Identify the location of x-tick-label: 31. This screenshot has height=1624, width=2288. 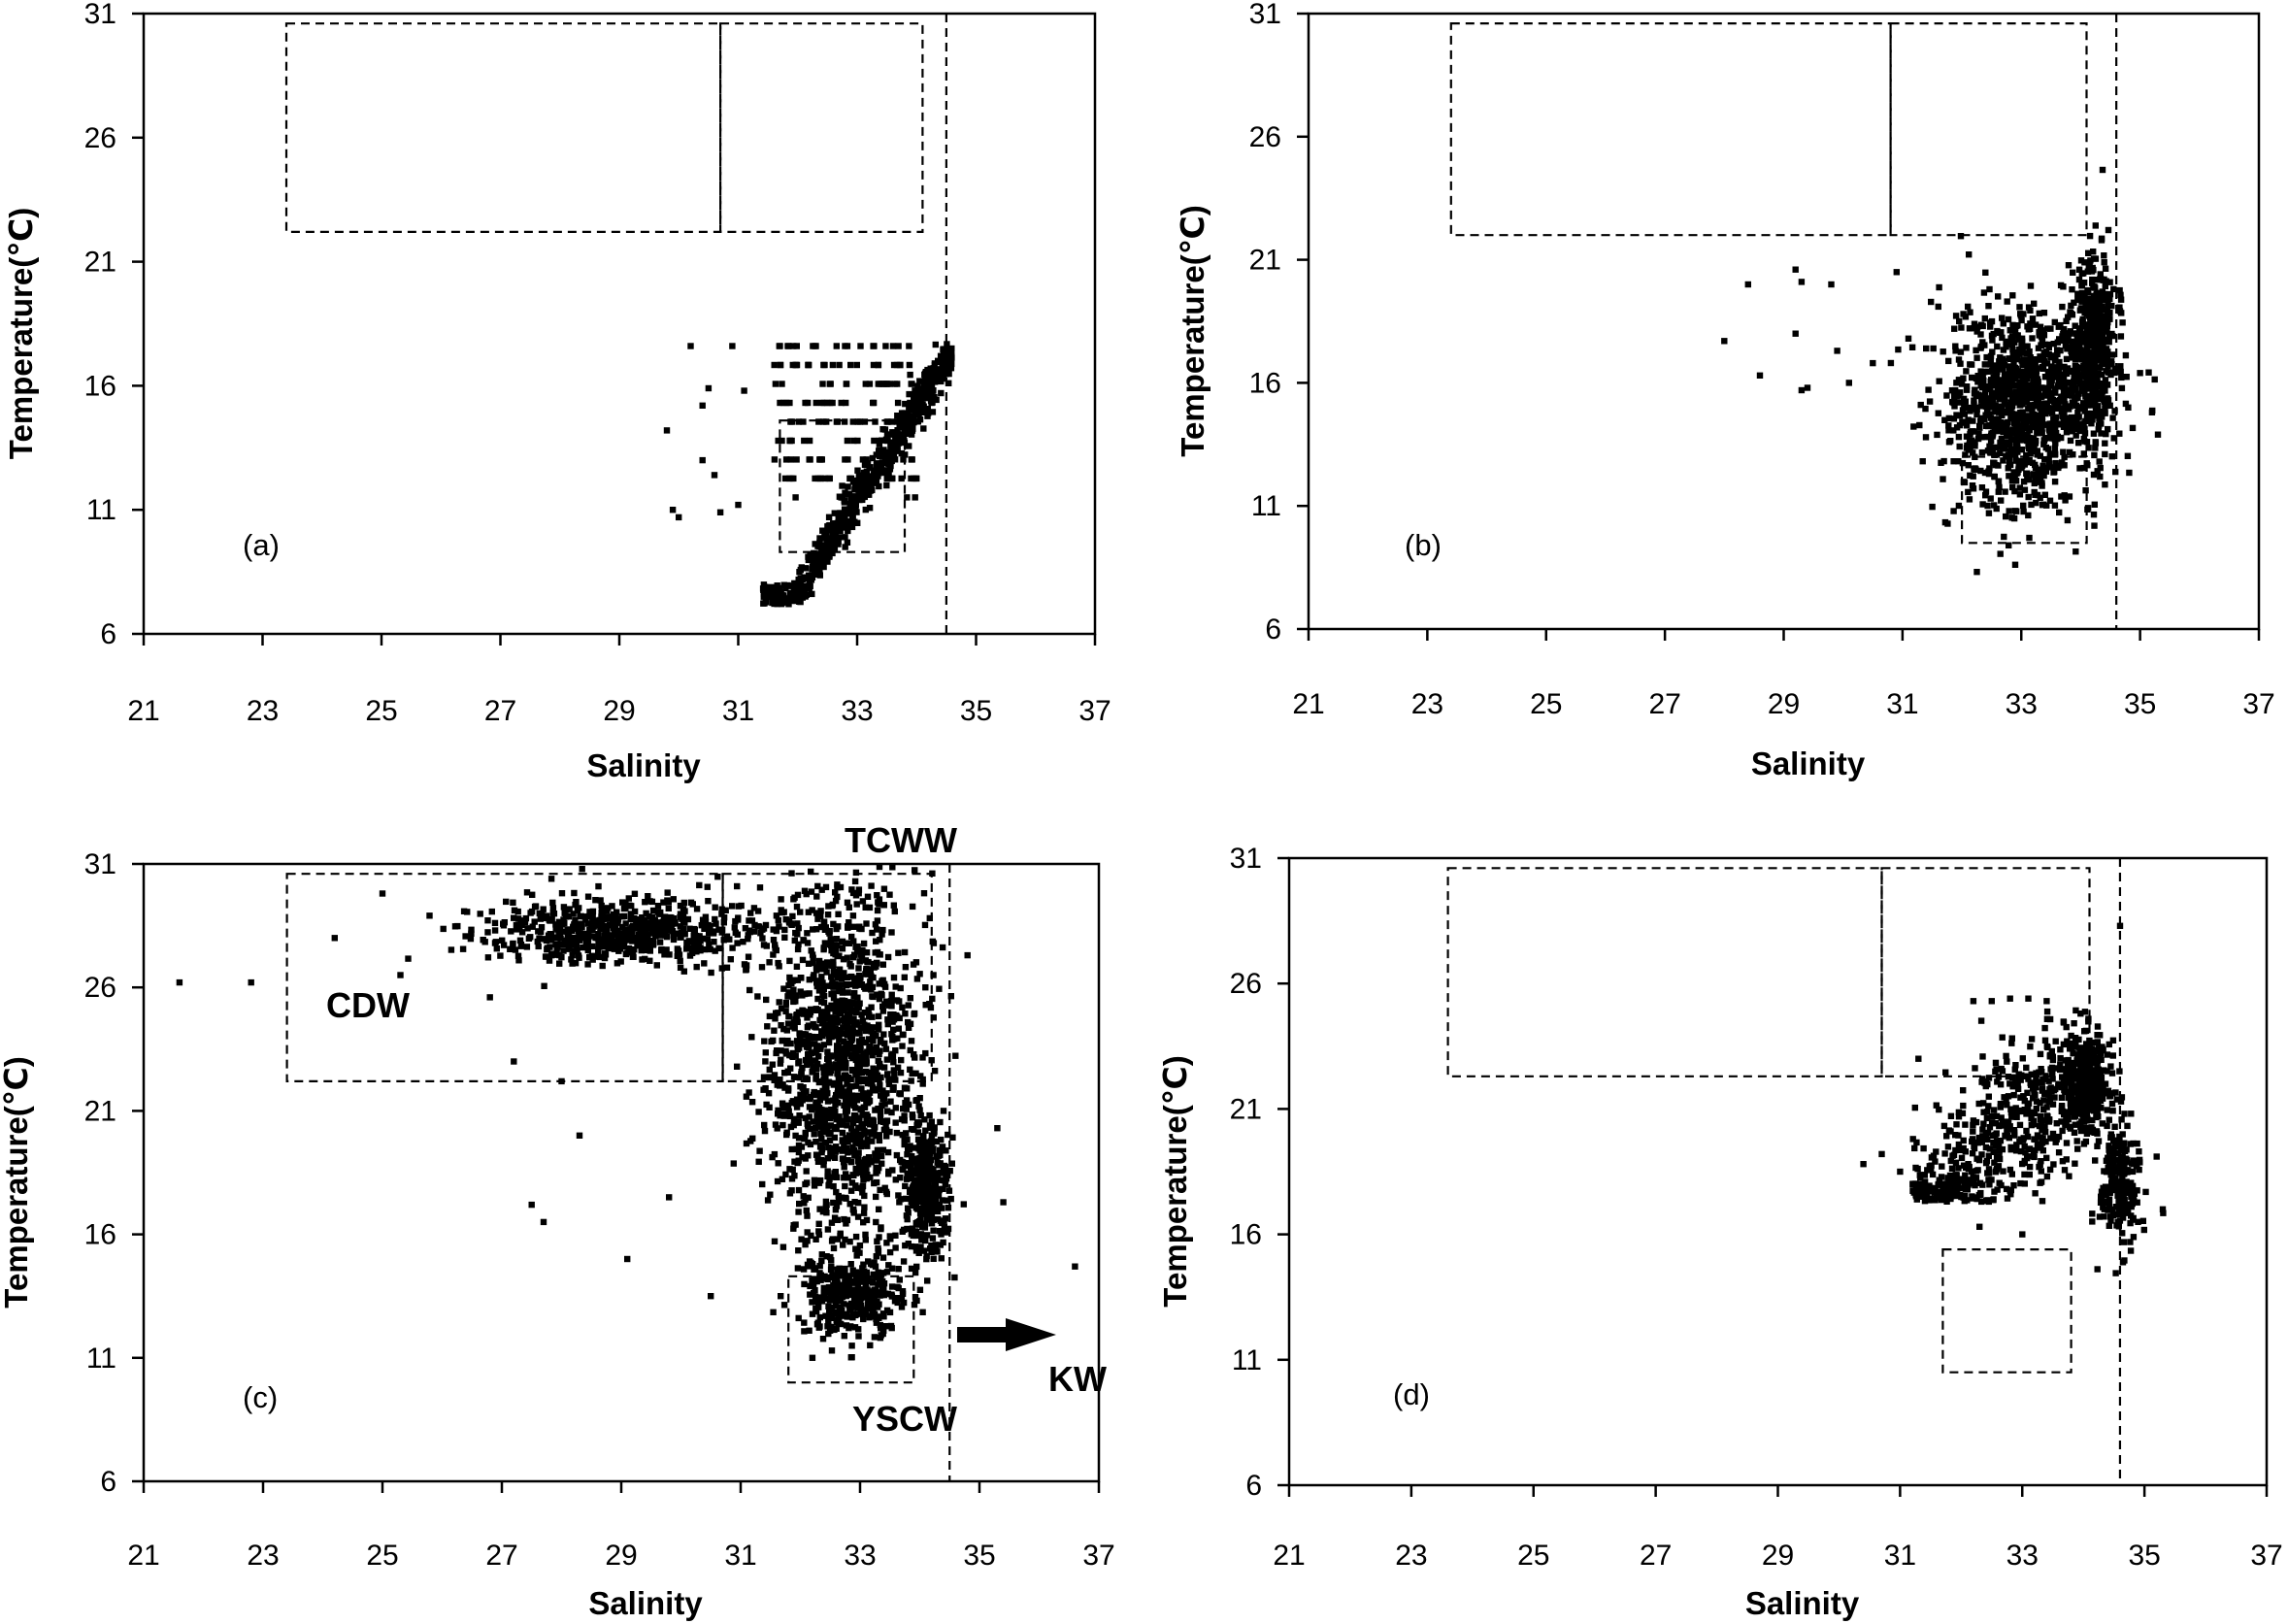
(738, 711).